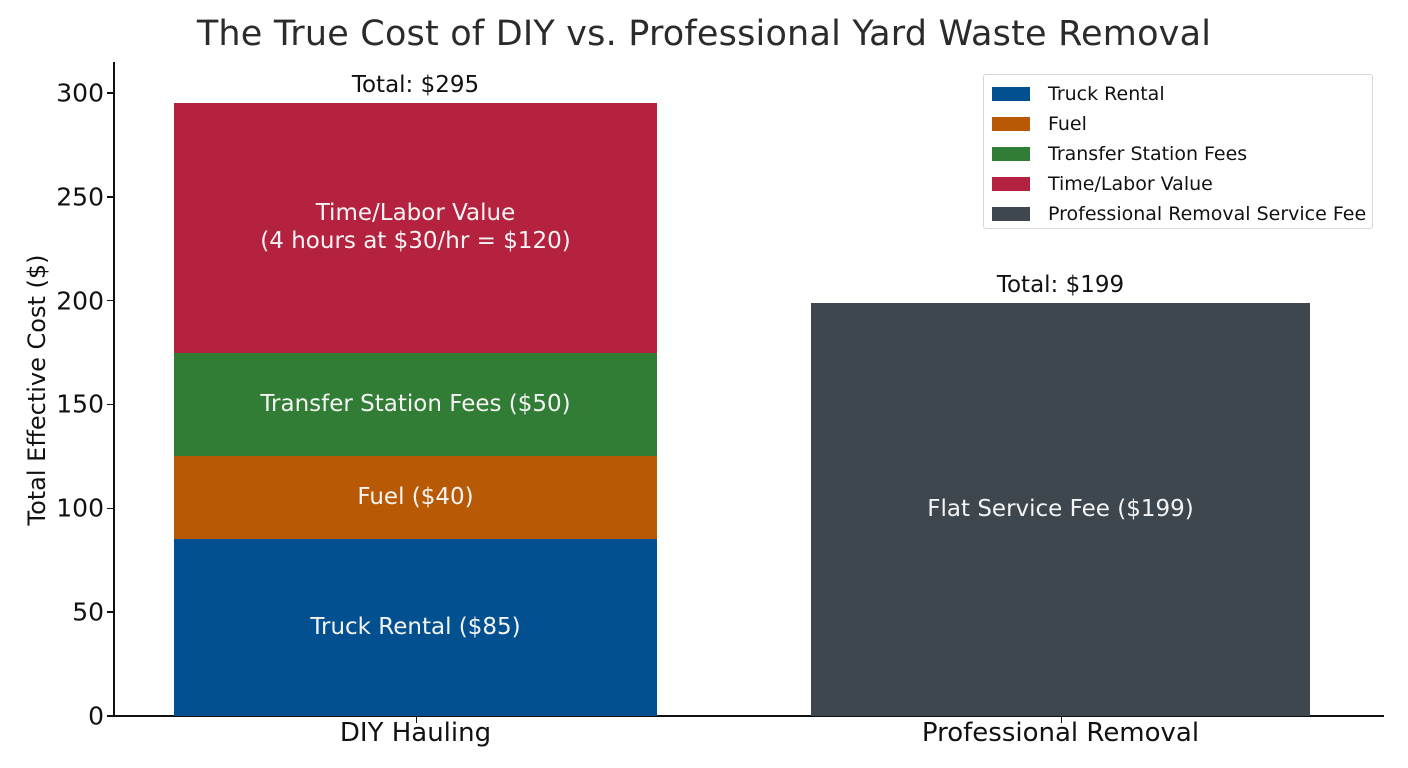  I want to click on legend-label: Time/Labor Value, so click(1130, 184).